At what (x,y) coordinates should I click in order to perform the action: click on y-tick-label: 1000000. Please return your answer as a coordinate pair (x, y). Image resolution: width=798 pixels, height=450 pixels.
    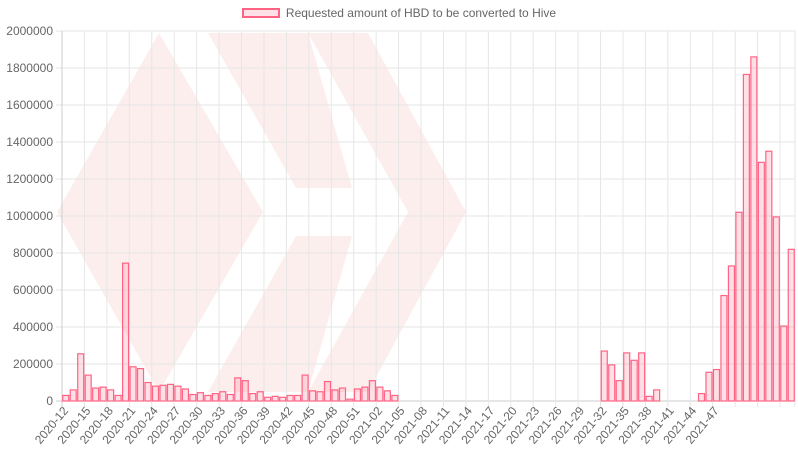
    Looking at the image, I should click on (29, 216).